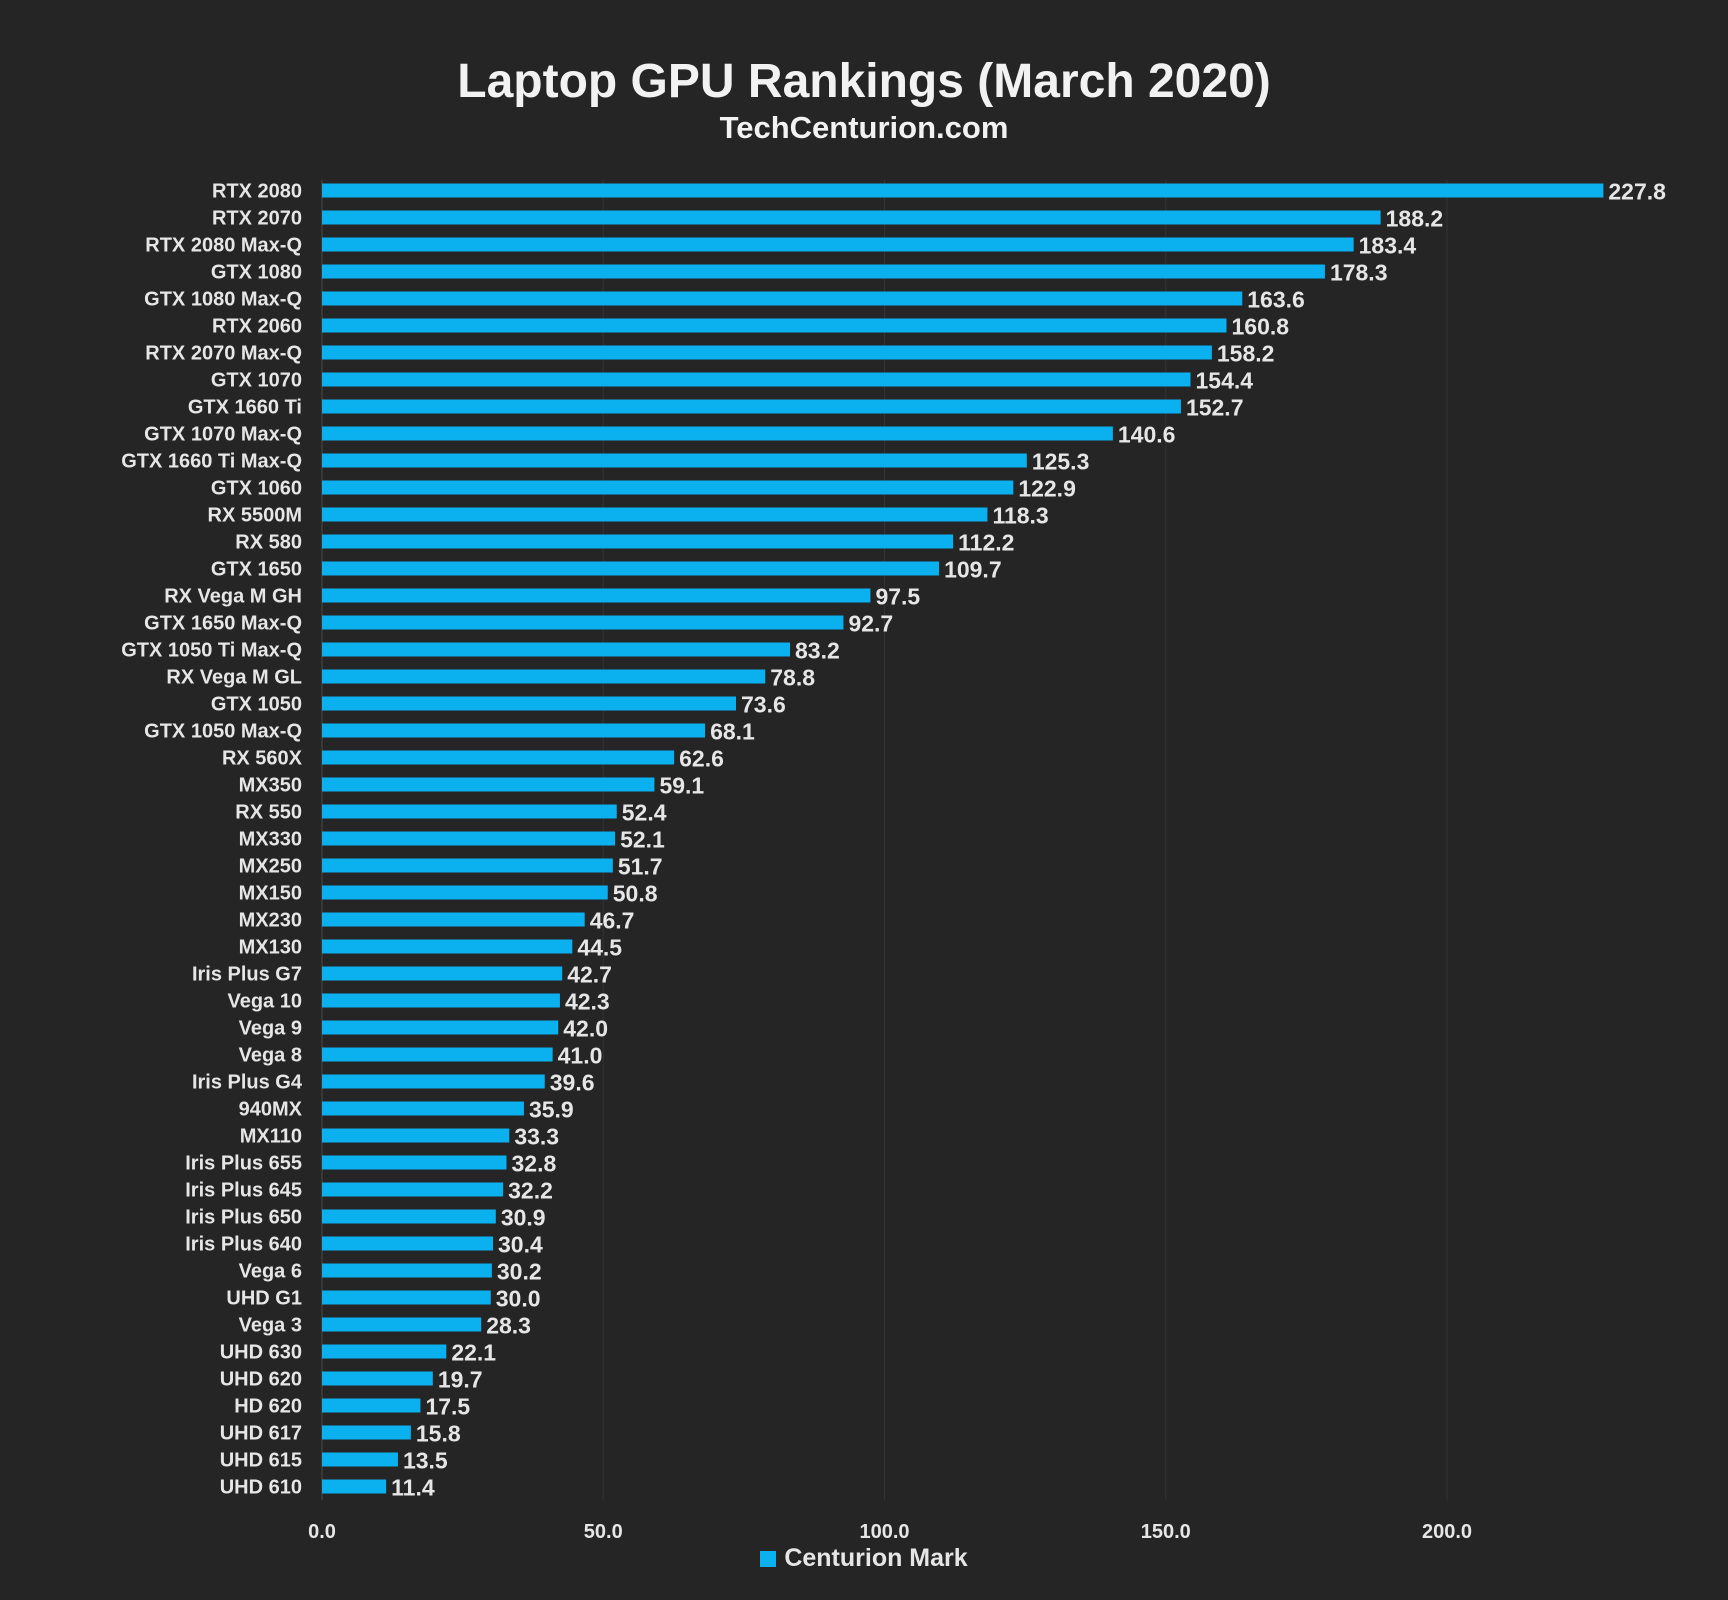 This screenshot has height=1600, width=1728. What do you see at coordinates (261, 1380) in the screenshot?
I see `category-label: UHD 620` at bounding box center [261, 1380].